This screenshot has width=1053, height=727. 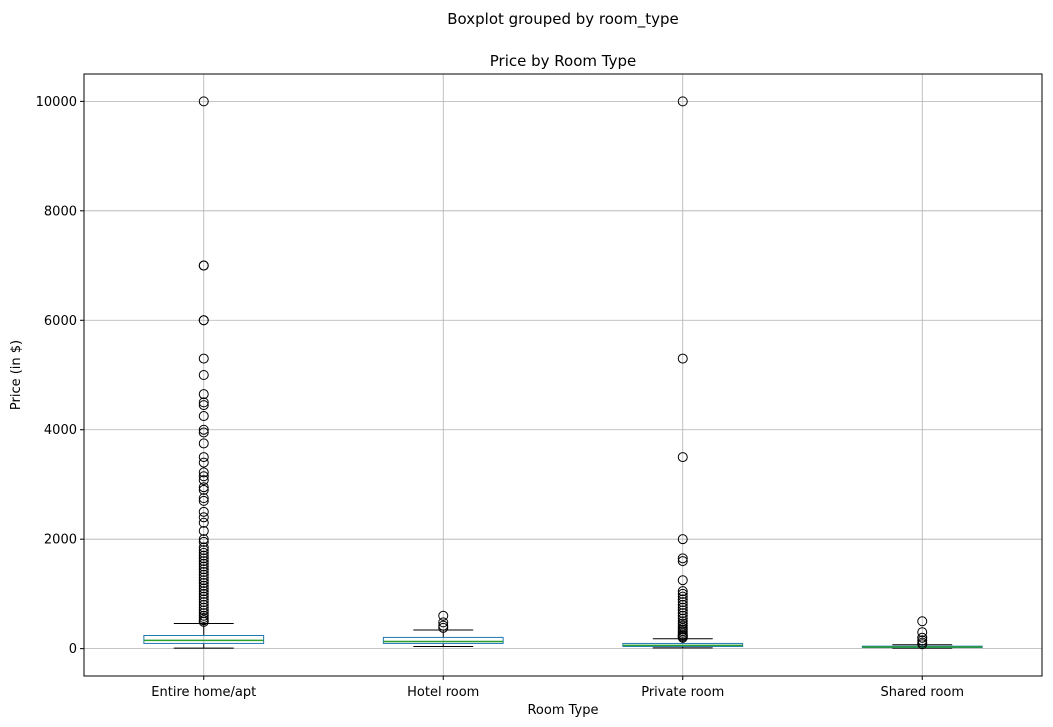 I want to click on y-tick-label: 4000, so click(x=60, y=430).